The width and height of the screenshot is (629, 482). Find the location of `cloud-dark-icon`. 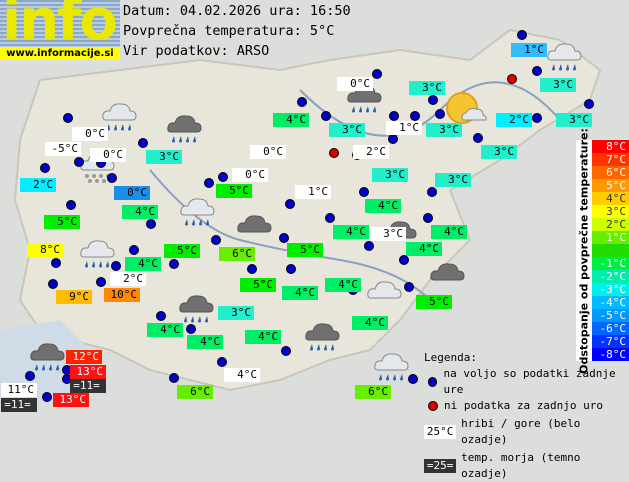

cloud-dark-icon is located at coordinates (254, 231).